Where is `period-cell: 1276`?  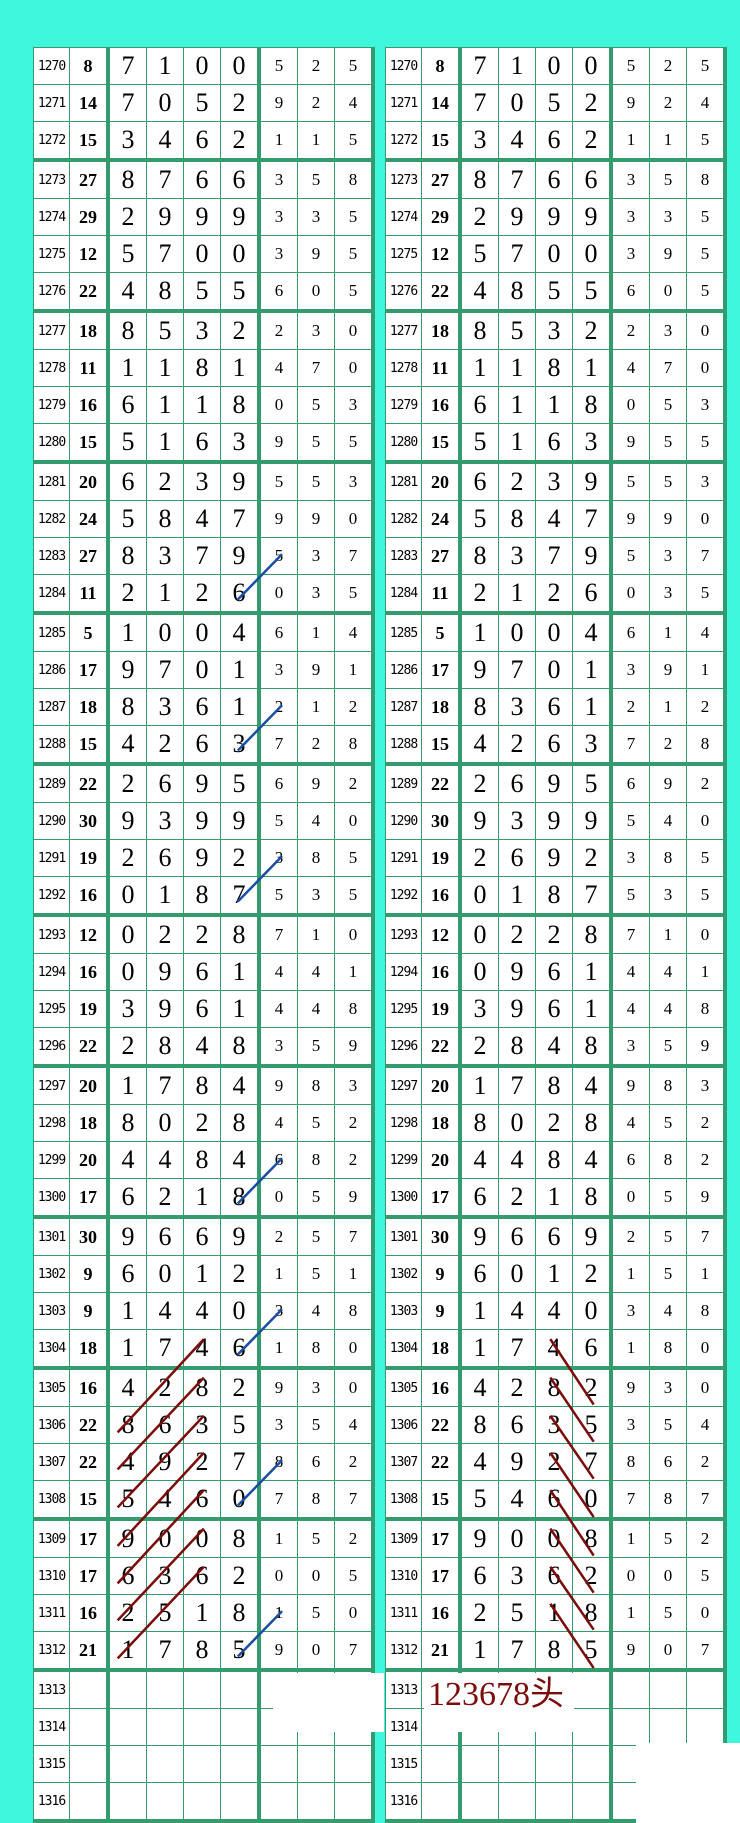
period-cell: 1276 is located at coordinates (403, 292).